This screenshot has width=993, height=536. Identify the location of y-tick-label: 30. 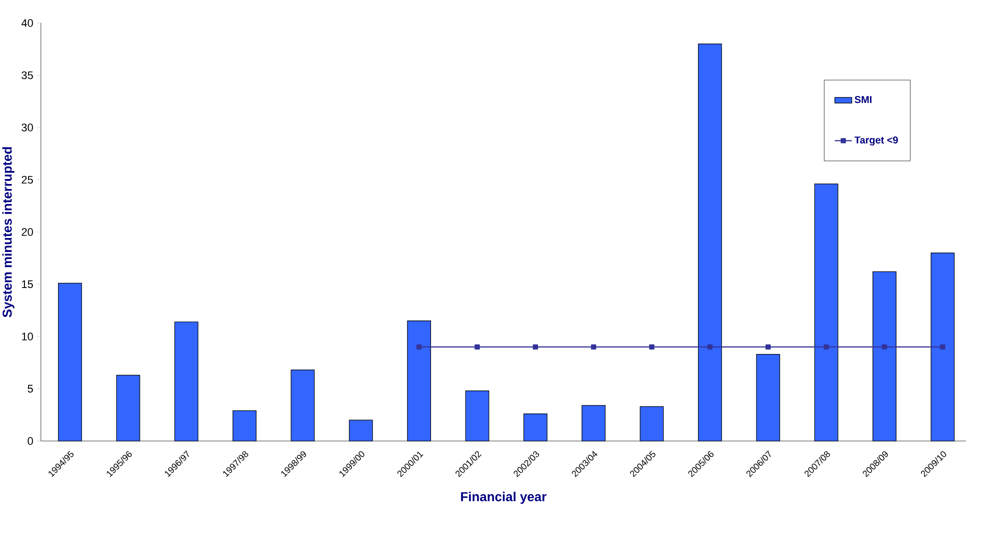
(27, 128).